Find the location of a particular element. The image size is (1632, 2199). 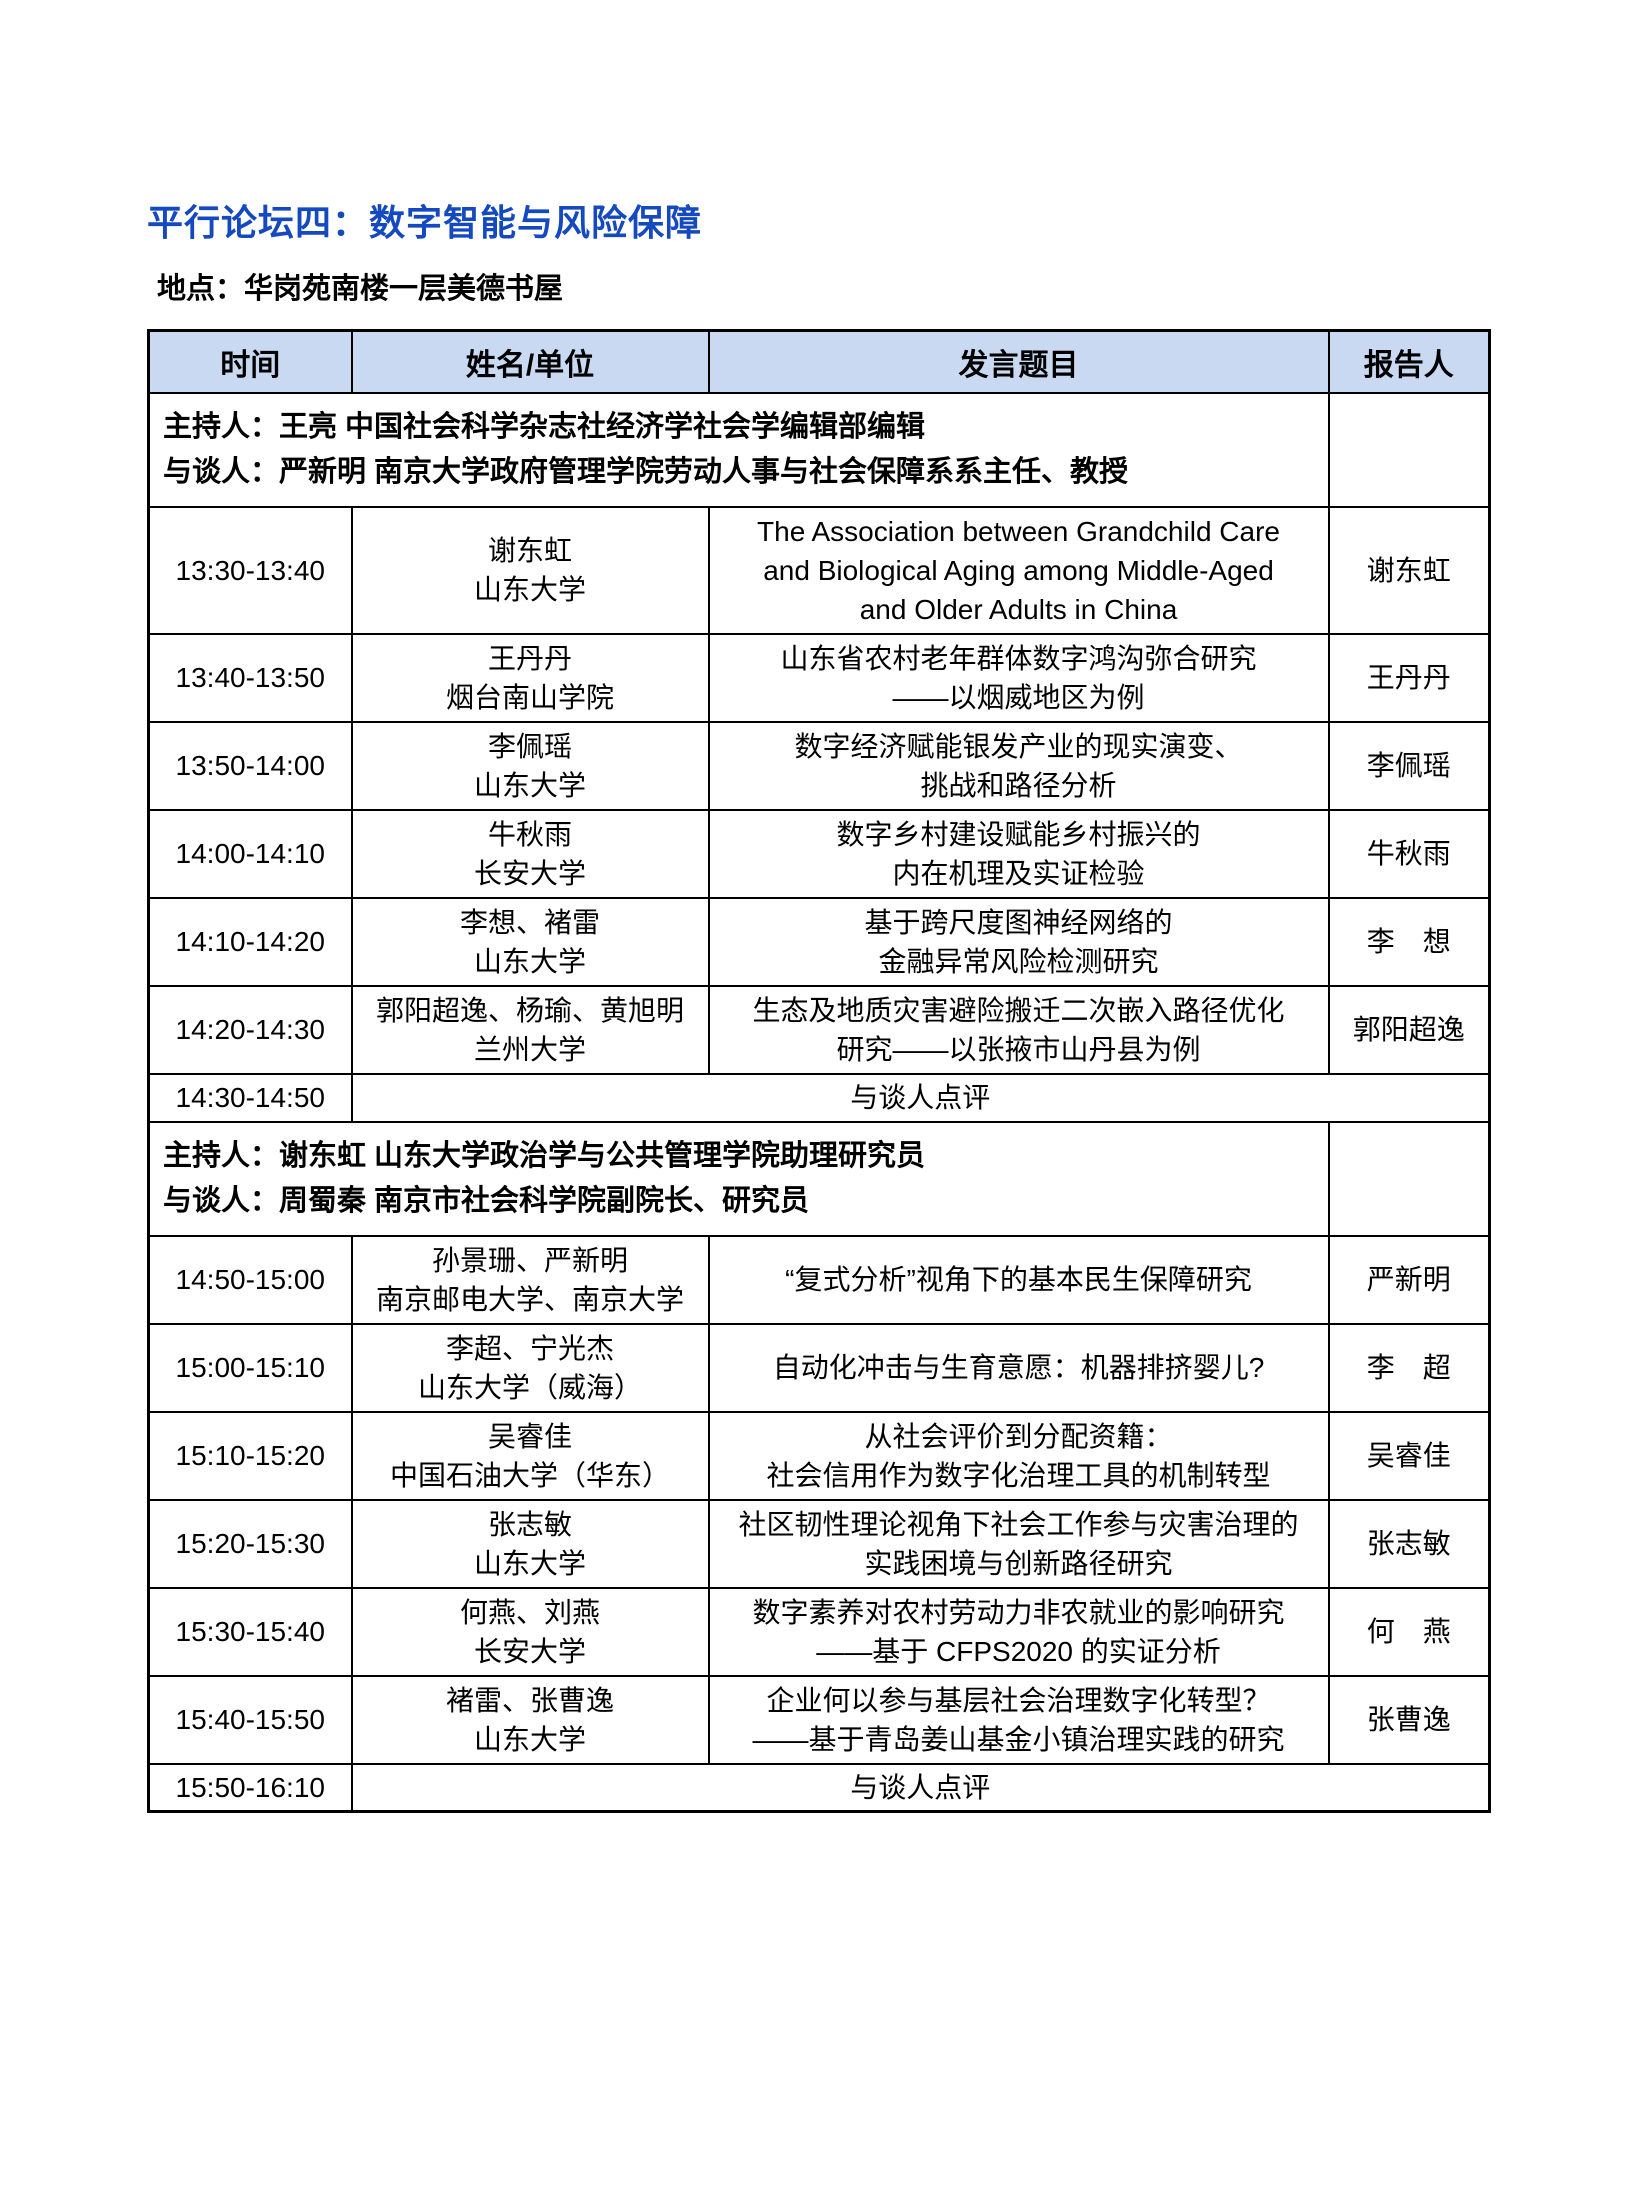

topic-cell: 从社会评价到分配资籍： 社会信用作为数字化治理工具的机制转型 is located at coordinates (1018, 1455).